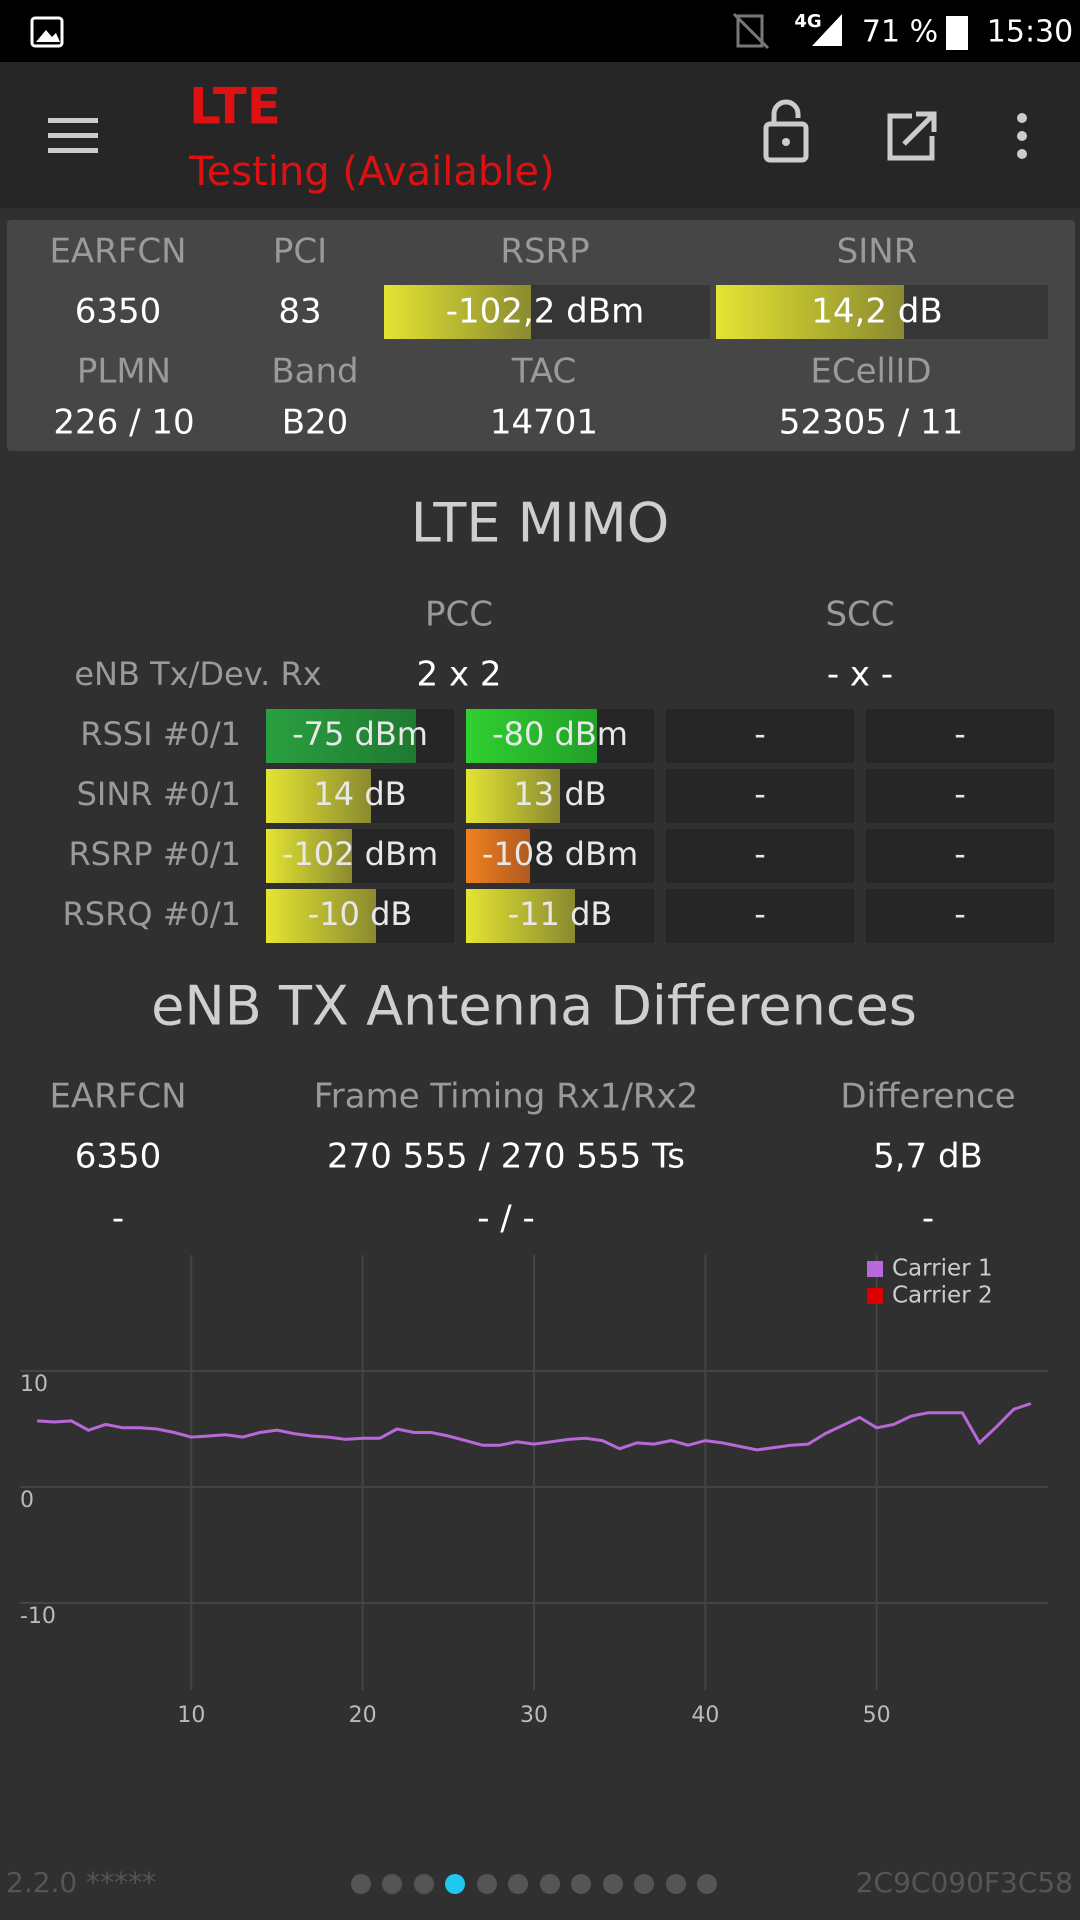  I want to click on info-header: EARFCN, so click(117, 252).